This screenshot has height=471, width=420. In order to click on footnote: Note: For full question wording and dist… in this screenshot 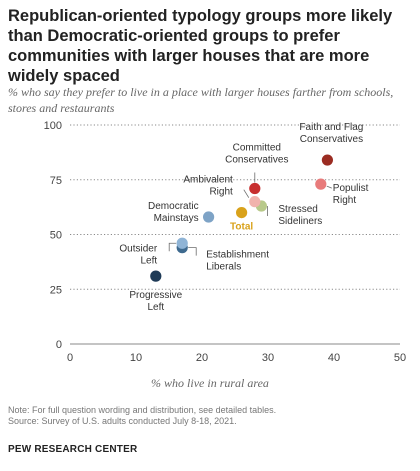, I will do `click(142, 410)`.